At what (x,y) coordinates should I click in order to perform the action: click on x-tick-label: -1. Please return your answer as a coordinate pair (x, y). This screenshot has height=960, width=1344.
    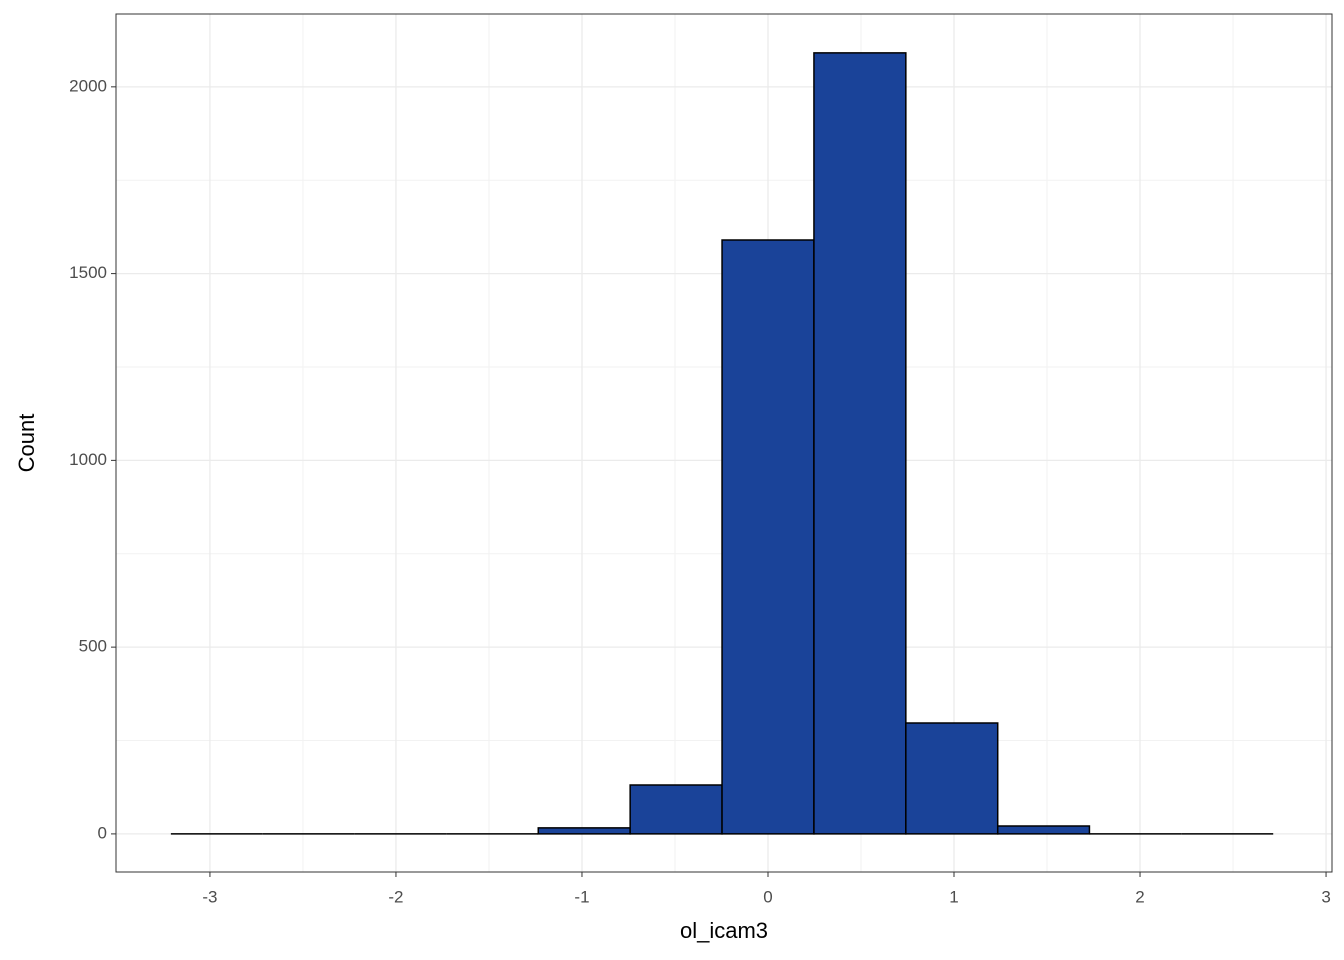
    Looking at the image, I should click on (581, 896).